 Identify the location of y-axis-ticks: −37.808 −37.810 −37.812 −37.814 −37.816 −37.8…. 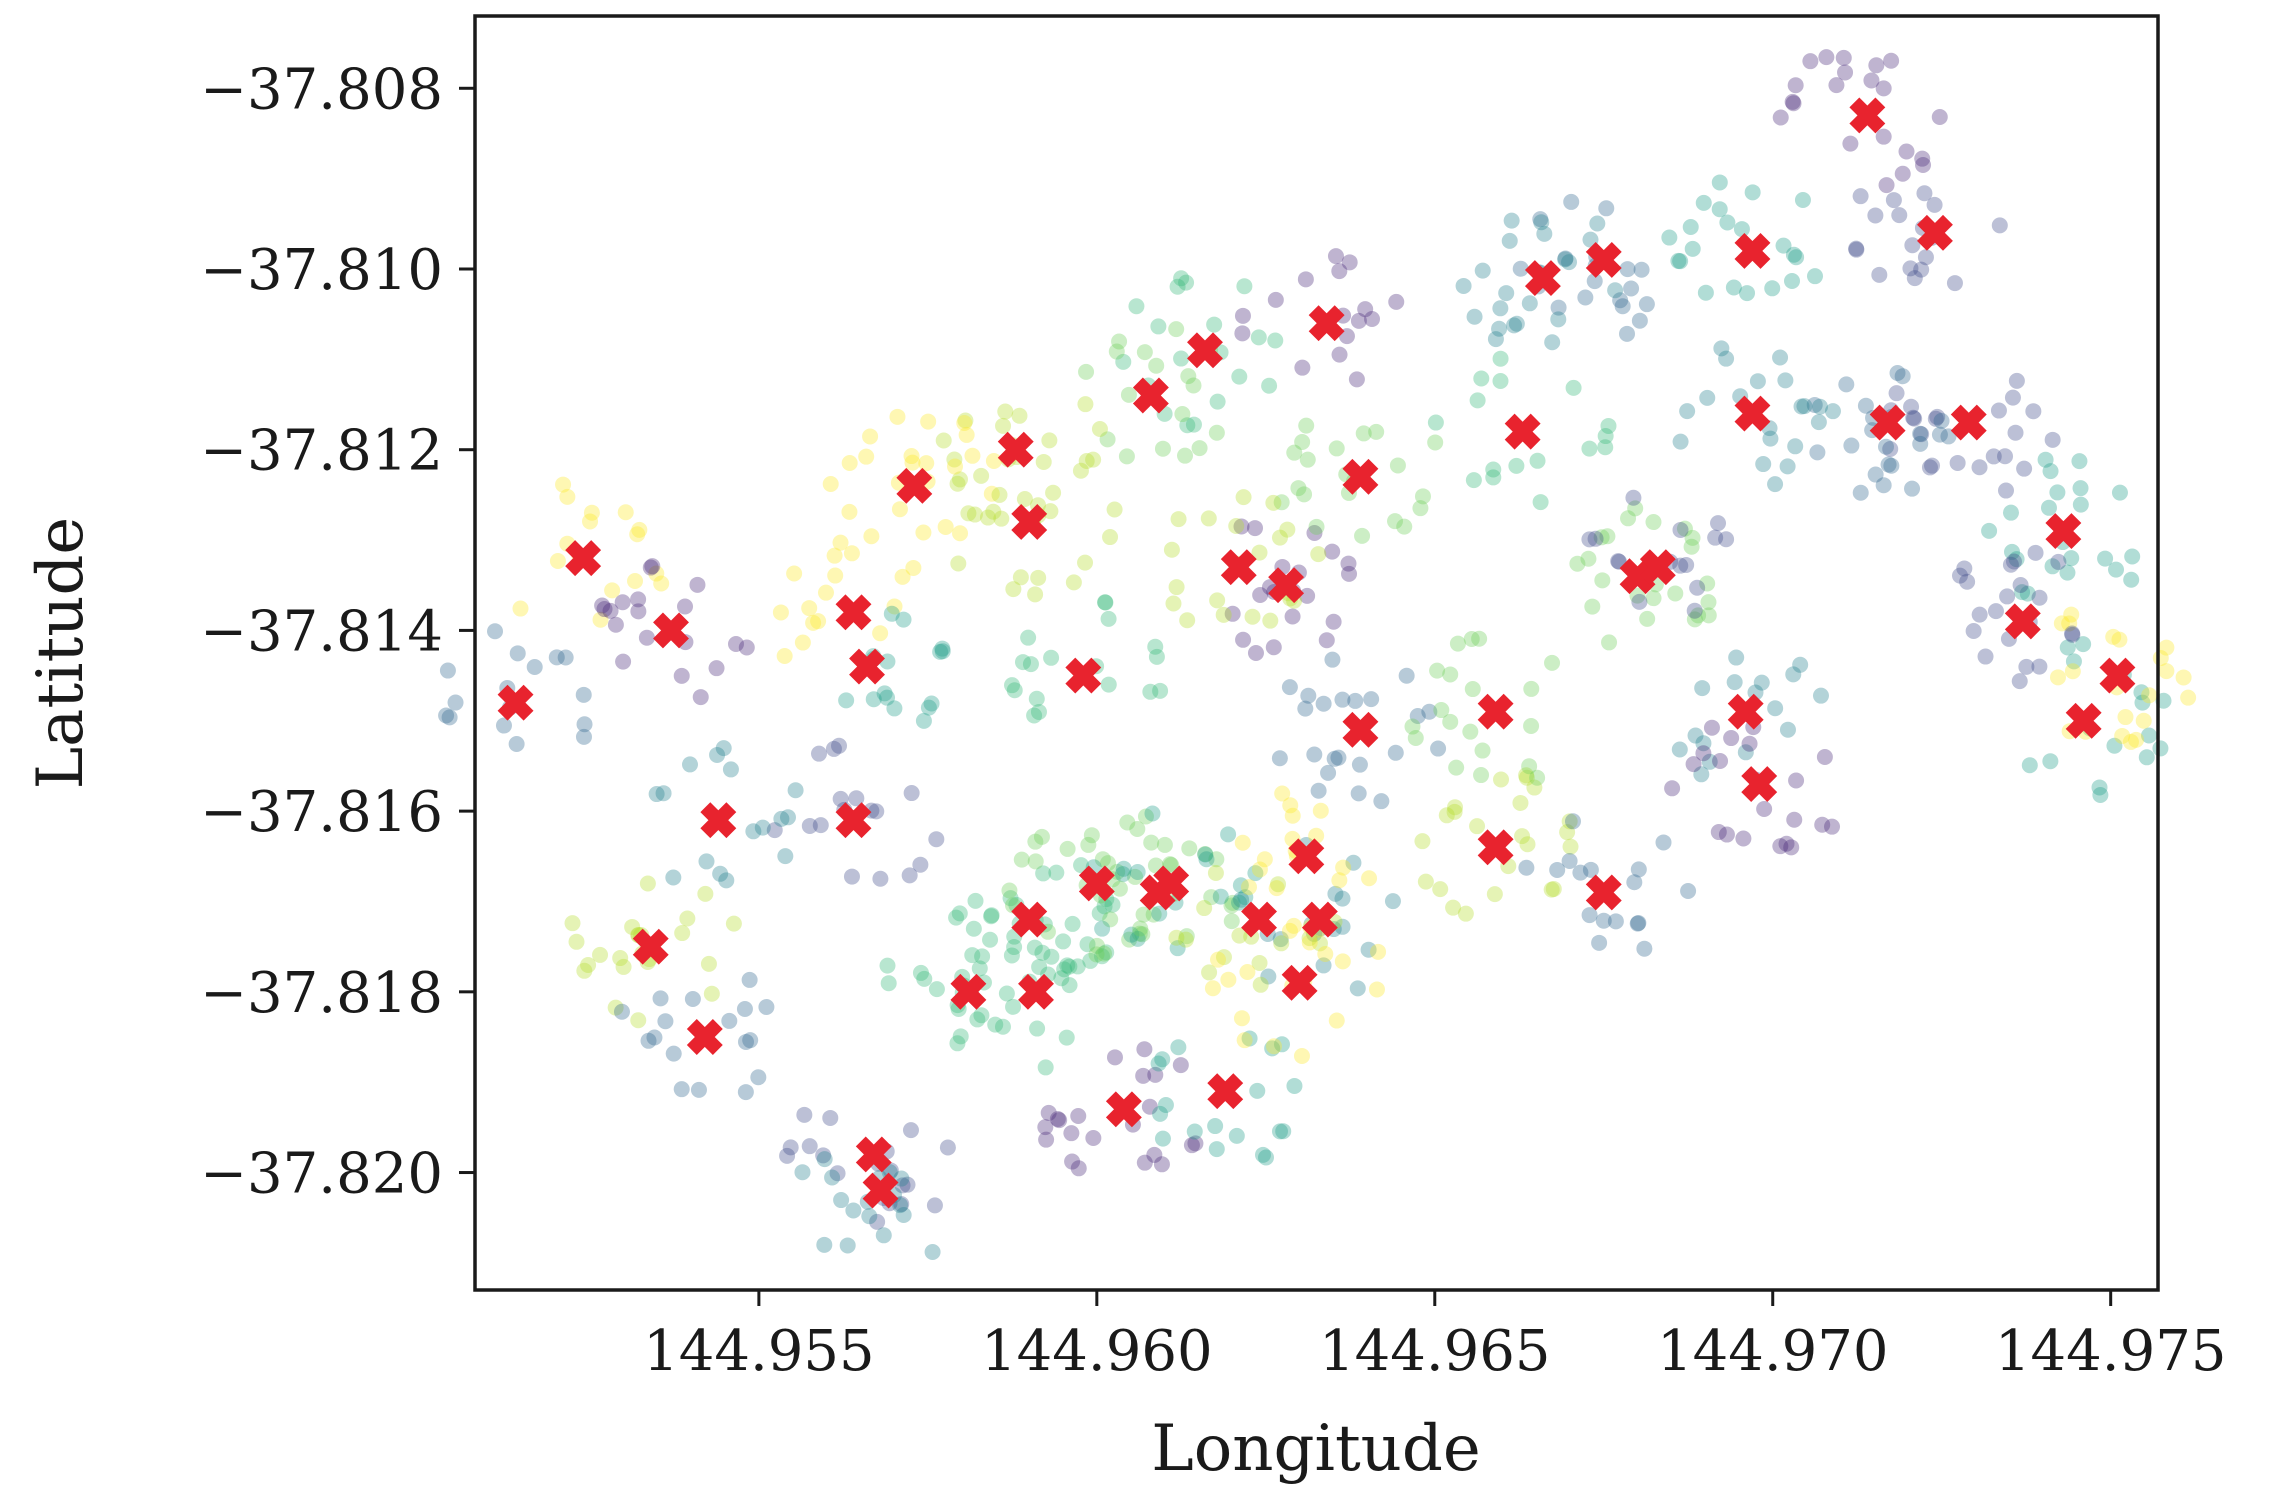
(337, 632).